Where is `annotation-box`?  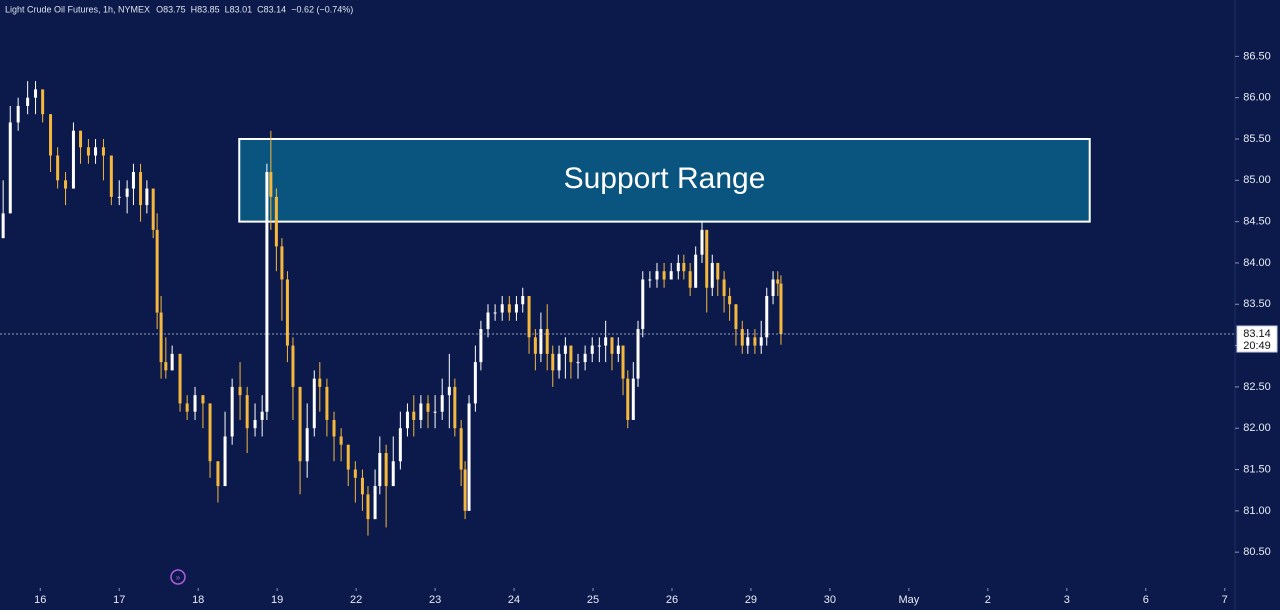 annotation-box is located at coordinates (664, 180).